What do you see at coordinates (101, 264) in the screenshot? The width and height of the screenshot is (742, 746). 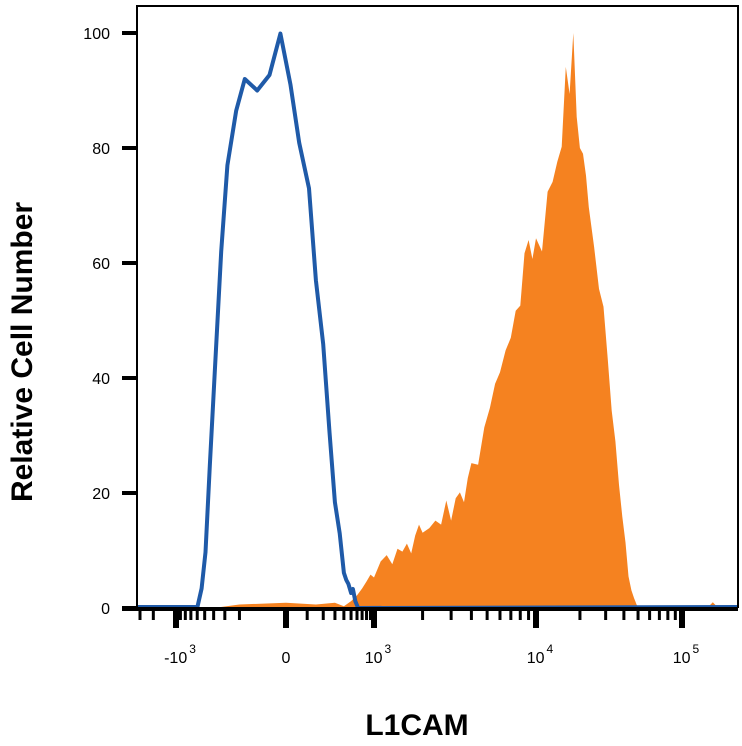 I see `y-tick-label: 60` at bounding box center [101, 264].